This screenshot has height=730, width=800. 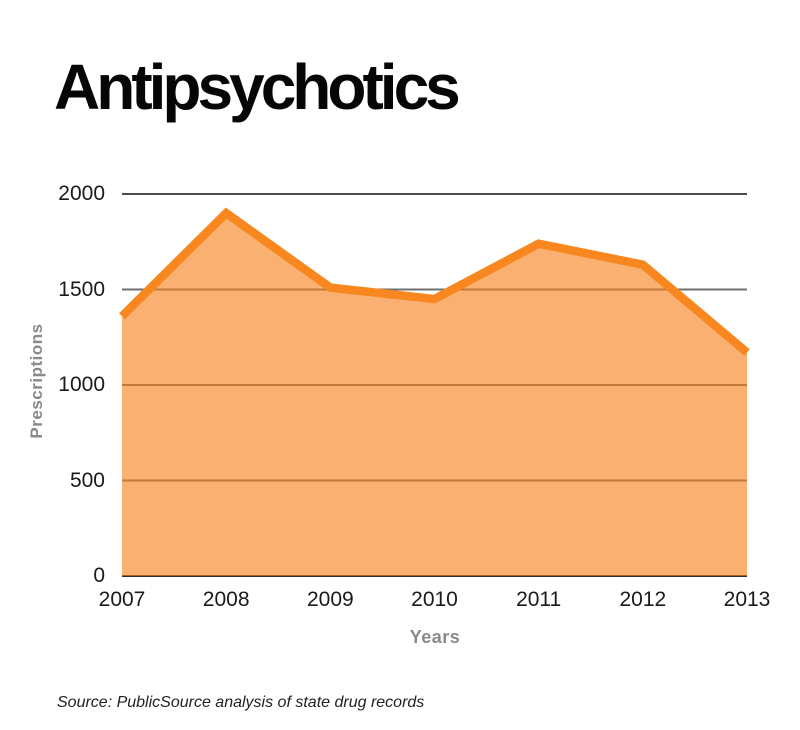 I want to click on x-tick-label-2007: 2007, so click(x=122, y=599).